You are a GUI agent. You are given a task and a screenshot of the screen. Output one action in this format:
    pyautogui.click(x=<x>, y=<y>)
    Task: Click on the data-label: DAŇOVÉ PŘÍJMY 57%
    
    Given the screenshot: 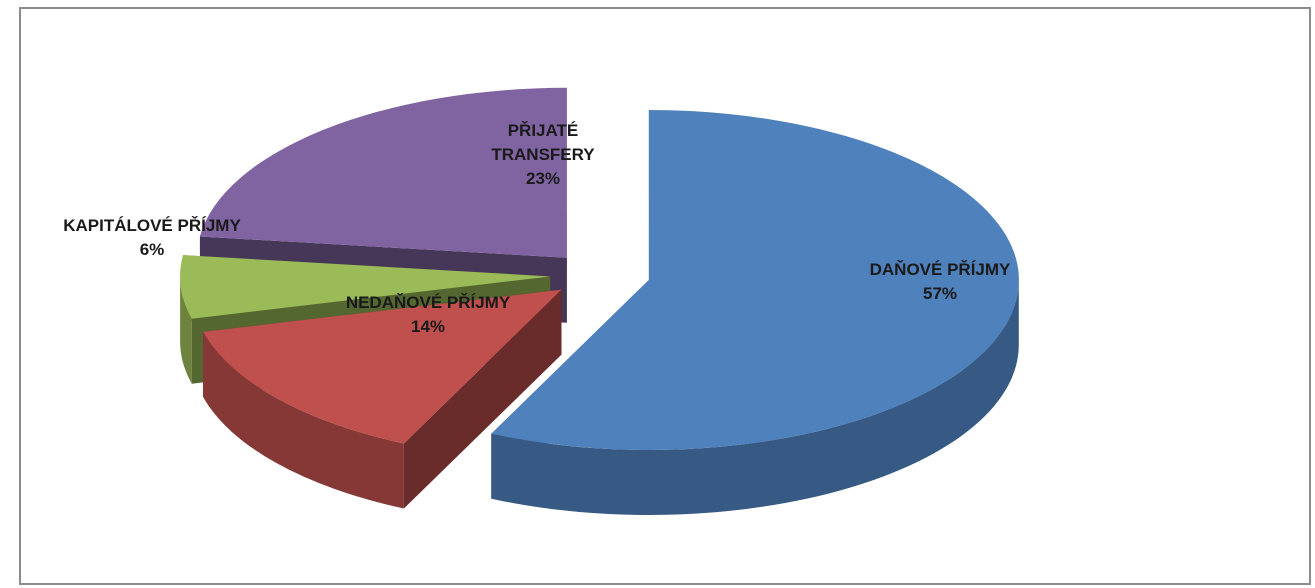 What is the action you would take?
    pyautogui.click(x=940, y=282)
    